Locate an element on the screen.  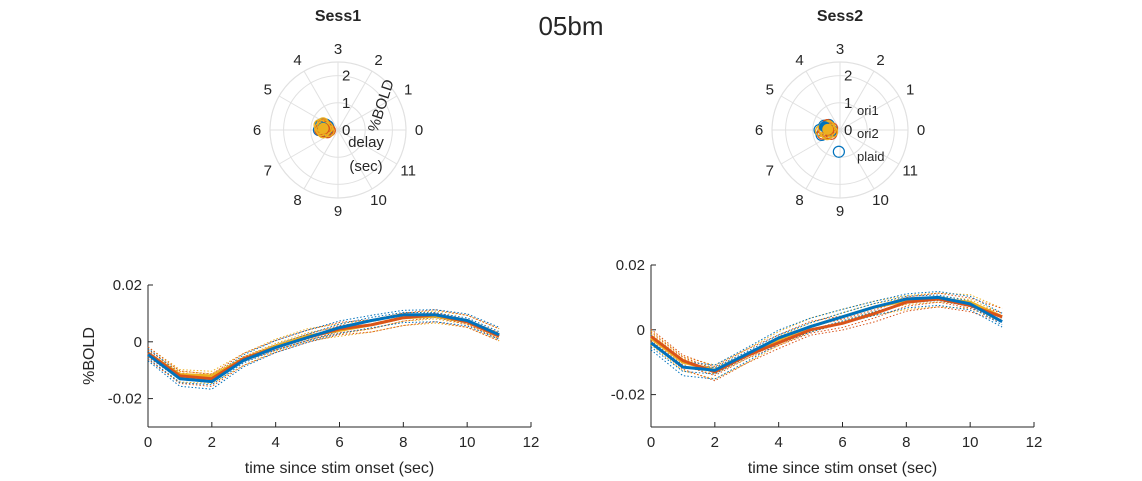
polar-plot-title: Sess1 is located at coordinates (338, 16).